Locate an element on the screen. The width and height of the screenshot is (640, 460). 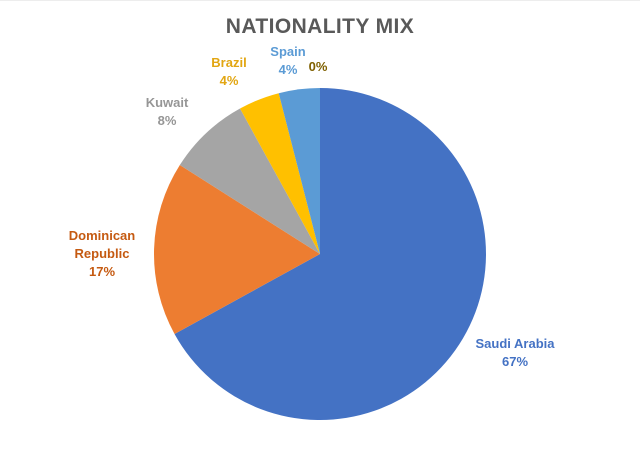
slice-name: Brazil is located at coordinates (229, 62).